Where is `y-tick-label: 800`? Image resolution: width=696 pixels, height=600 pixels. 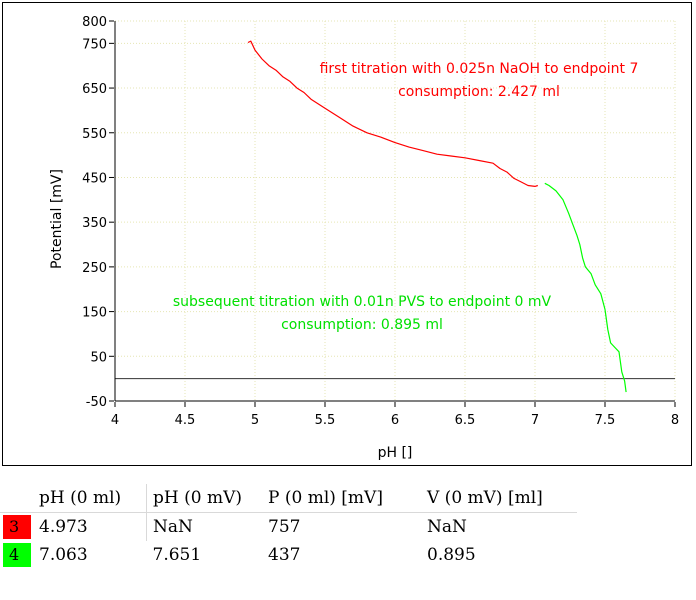 y-tick-label: 800 is located at coordinates (94, 22).